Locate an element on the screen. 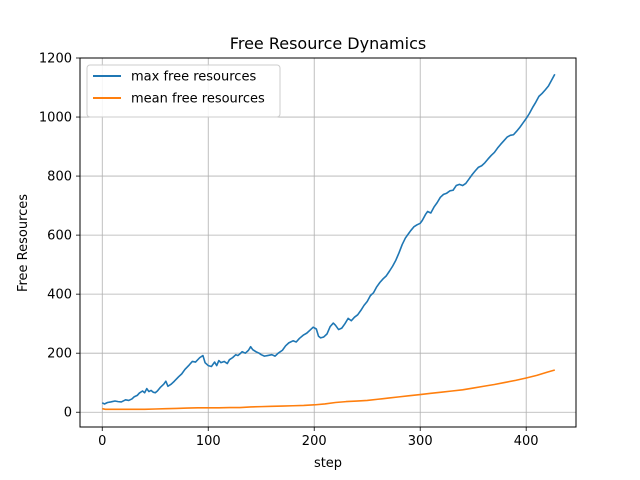 The image size is (640, 480). y-tick-label-600: 600 is located at coordinates (59, 236).